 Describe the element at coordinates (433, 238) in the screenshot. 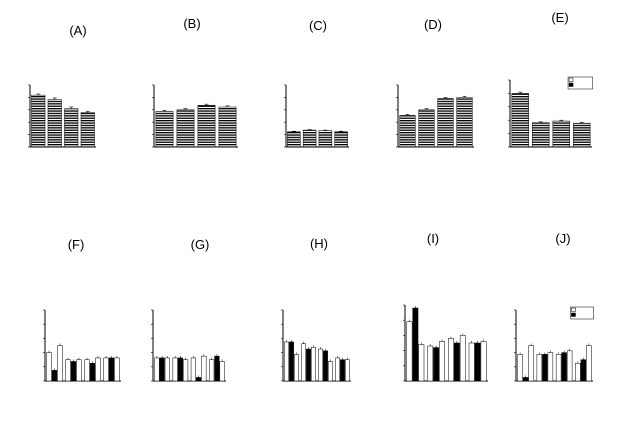

I see `panel-label: (I)` at that location.